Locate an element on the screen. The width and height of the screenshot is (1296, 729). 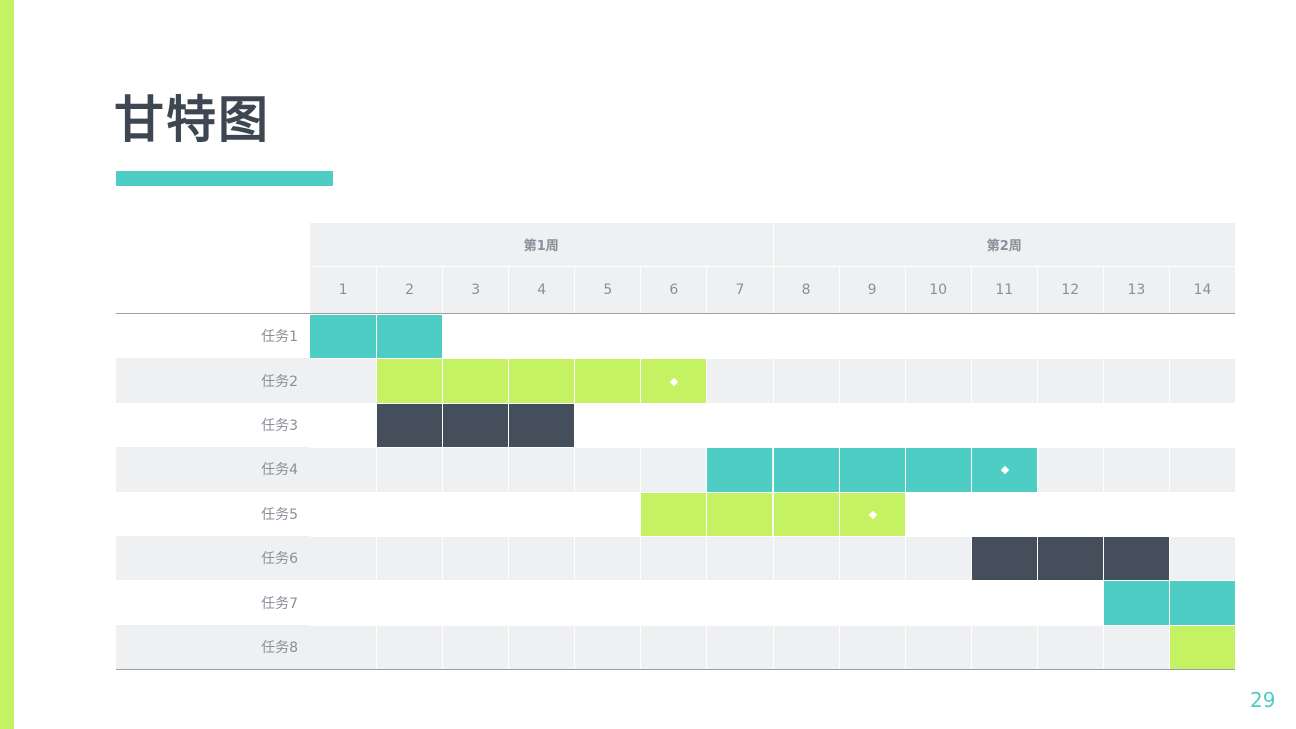
task-label: 任务1 is located at coordinates (279, 337).